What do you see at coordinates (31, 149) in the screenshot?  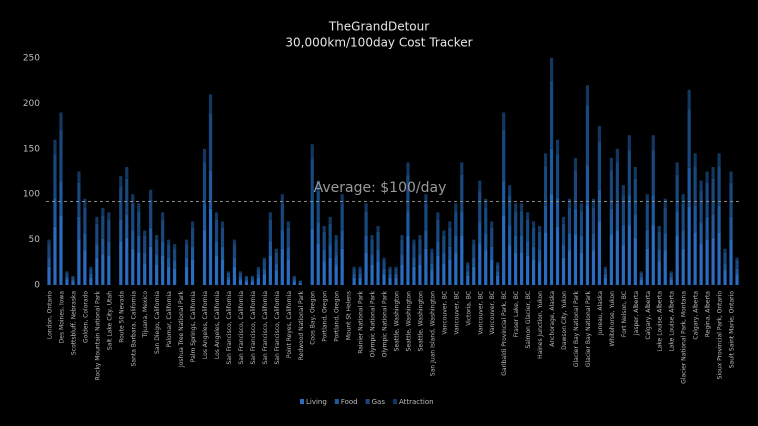 I see `y-tick-label: 150` at bounding box center [31, 149].